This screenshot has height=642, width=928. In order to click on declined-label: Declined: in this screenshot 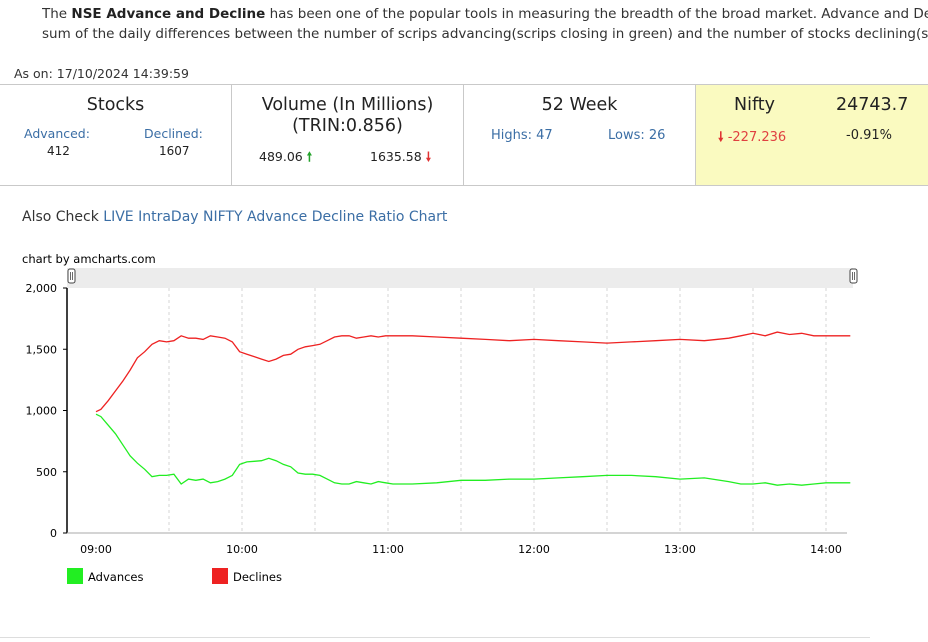, I will do `click(173, 133)`.